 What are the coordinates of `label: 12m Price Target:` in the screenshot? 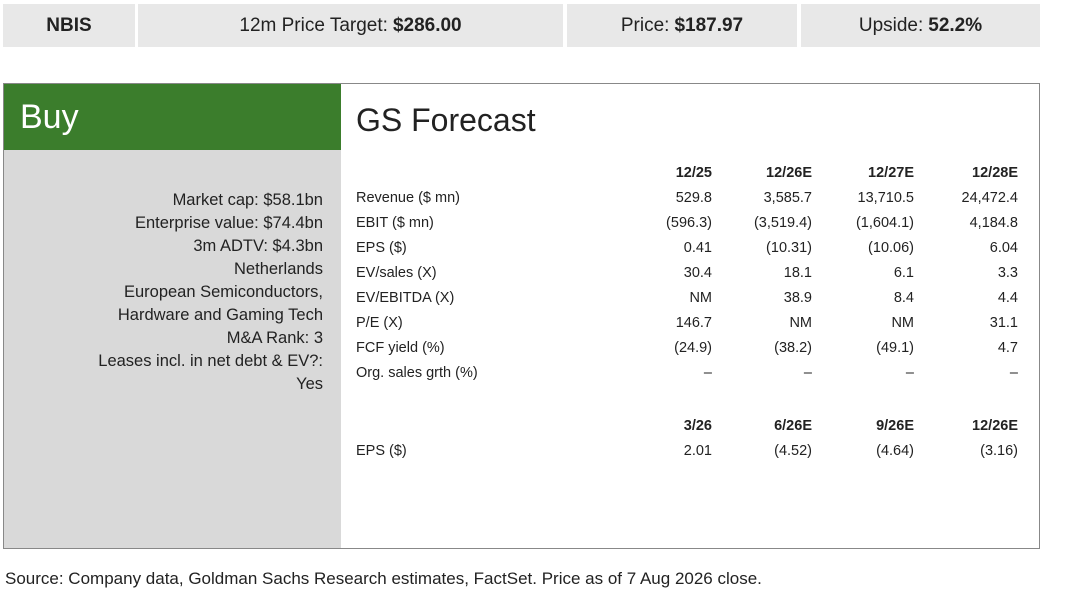 It's located at (313, 25).